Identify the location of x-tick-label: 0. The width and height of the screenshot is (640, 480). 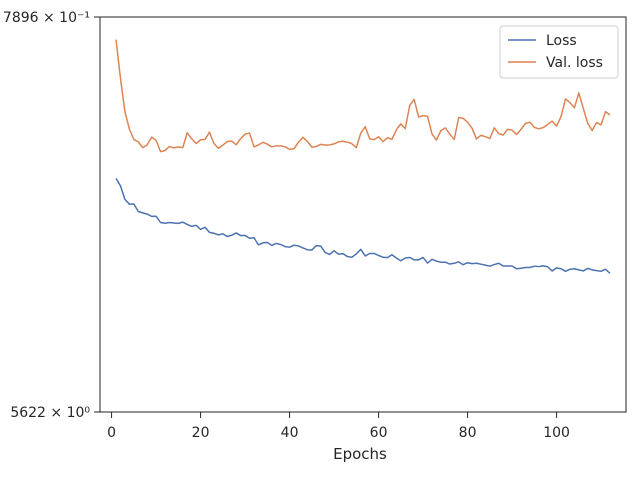
(111, 433).